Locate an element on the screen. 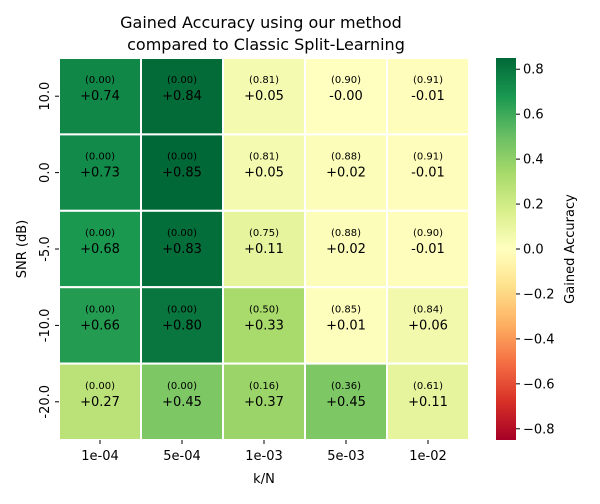 This screenshot has height=504, width=600. cell-value-label: +0.01 is located at coordinates (346, 325).